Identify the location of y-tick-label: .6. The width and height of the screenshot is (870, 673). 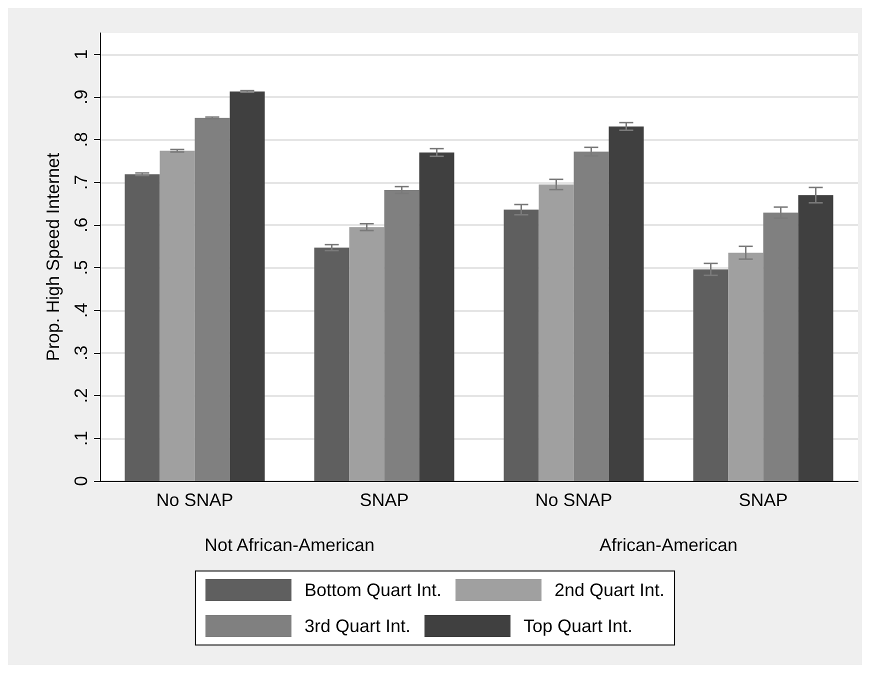
(81, 225).